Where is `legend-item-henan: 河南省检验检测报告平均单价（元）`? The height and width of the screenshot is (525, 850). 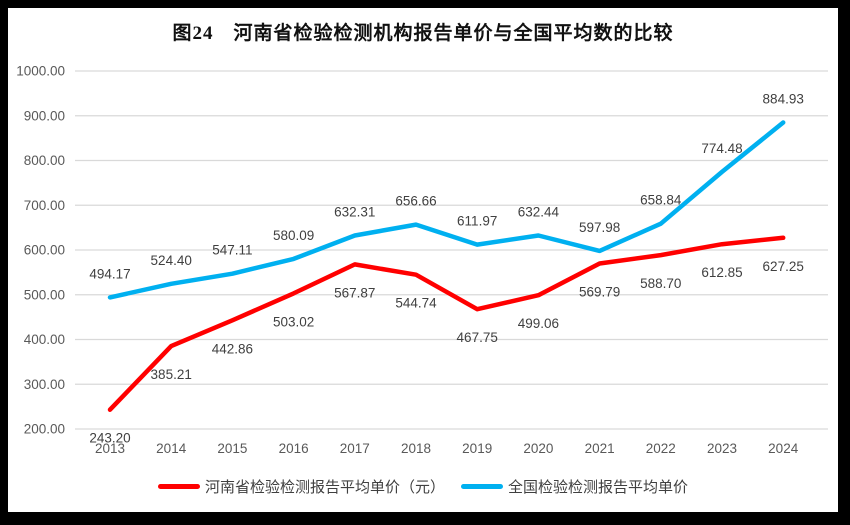
legend-item-henan: 河南省检验检测报告平均单价（元） is located at coordinates (301, 486).